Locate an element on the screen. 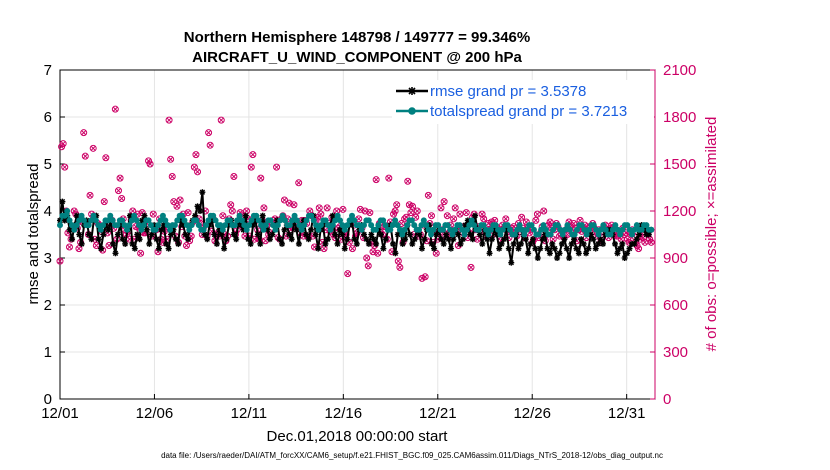  y2-tick-label: 600 is located at coordinates (675, 305).